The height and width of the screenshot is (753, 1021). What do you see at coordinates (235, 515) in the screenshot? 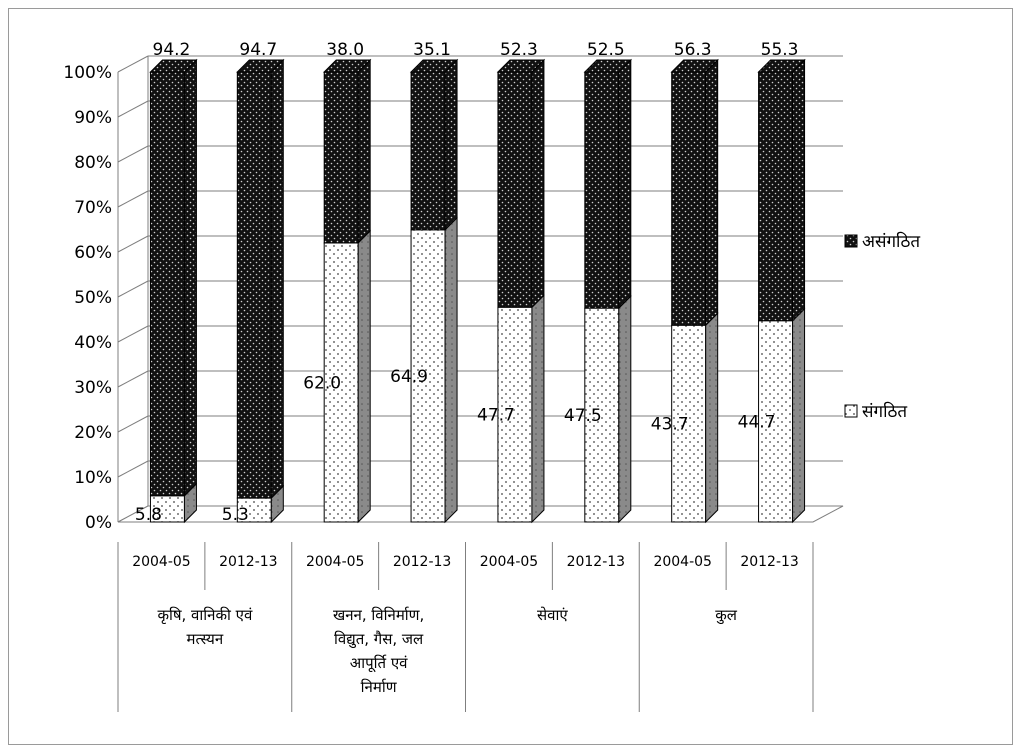
I see `data-label-organized: 5.3` at bounding box center [235, 515].